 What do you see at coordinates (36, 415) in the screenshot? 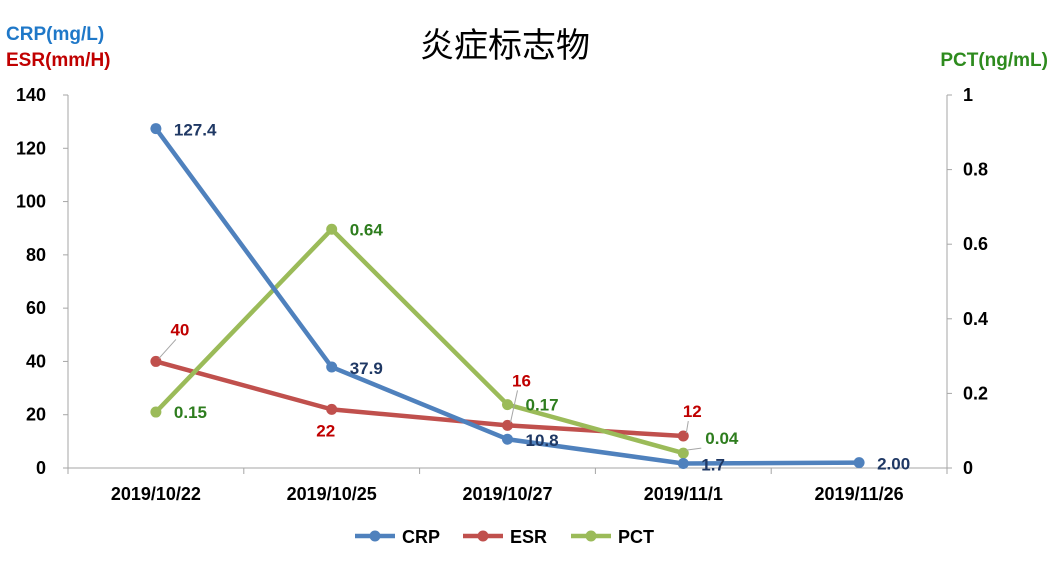
I see `y-left-tick-label: 20` at bounding box center [36, 415].